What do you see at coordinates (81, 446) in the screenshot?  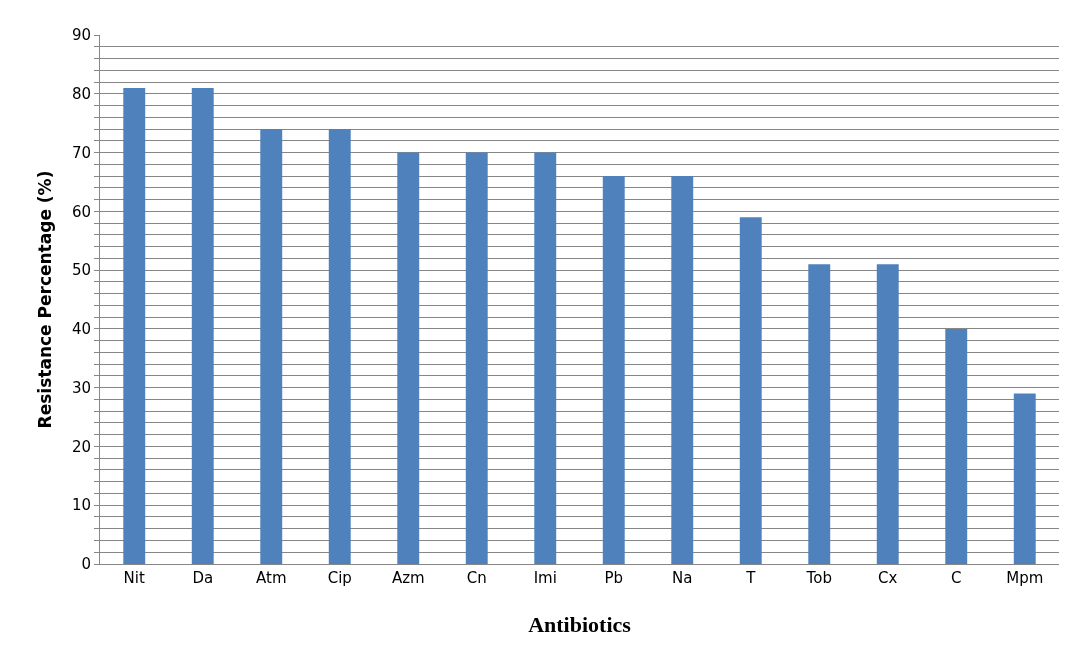 I see `y-tick-label: 20` at bounding box center [81, 446].